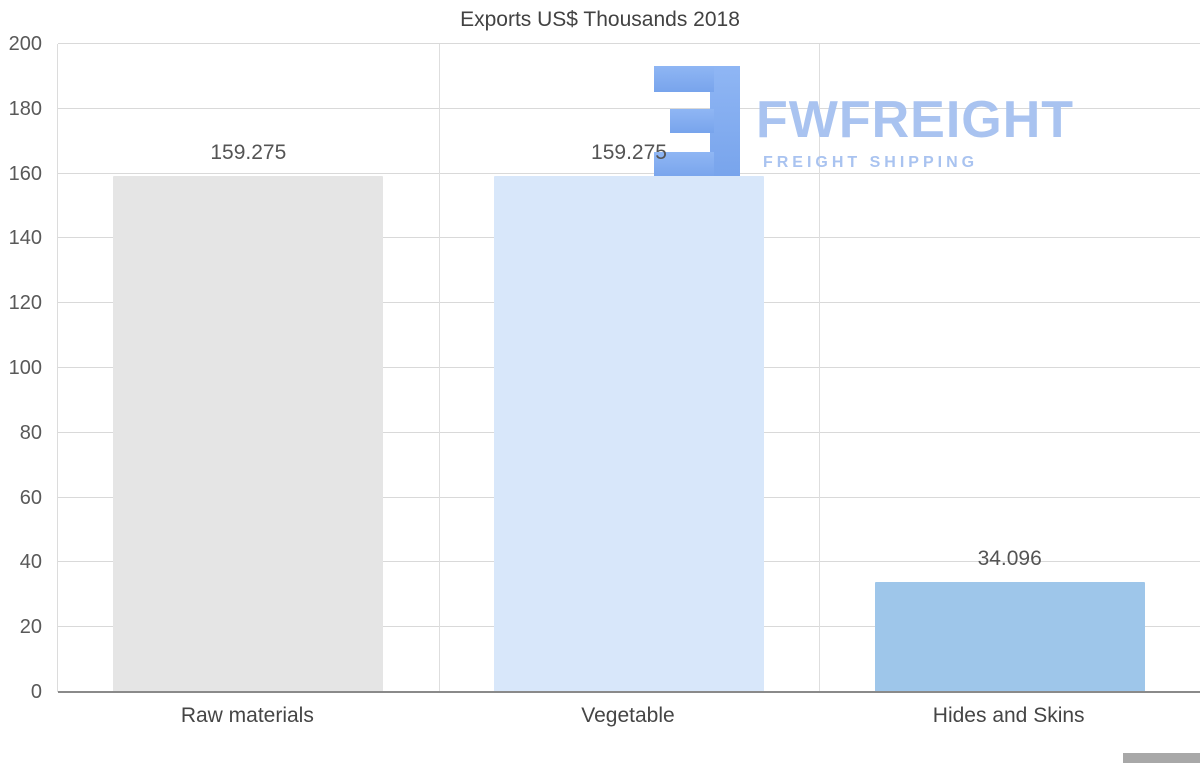 The image size is (1200, 763). What do you see at coordinates (30, 432) in the screenshot?
I see `y-tick-label: 80` at bounding box center [30, 432].